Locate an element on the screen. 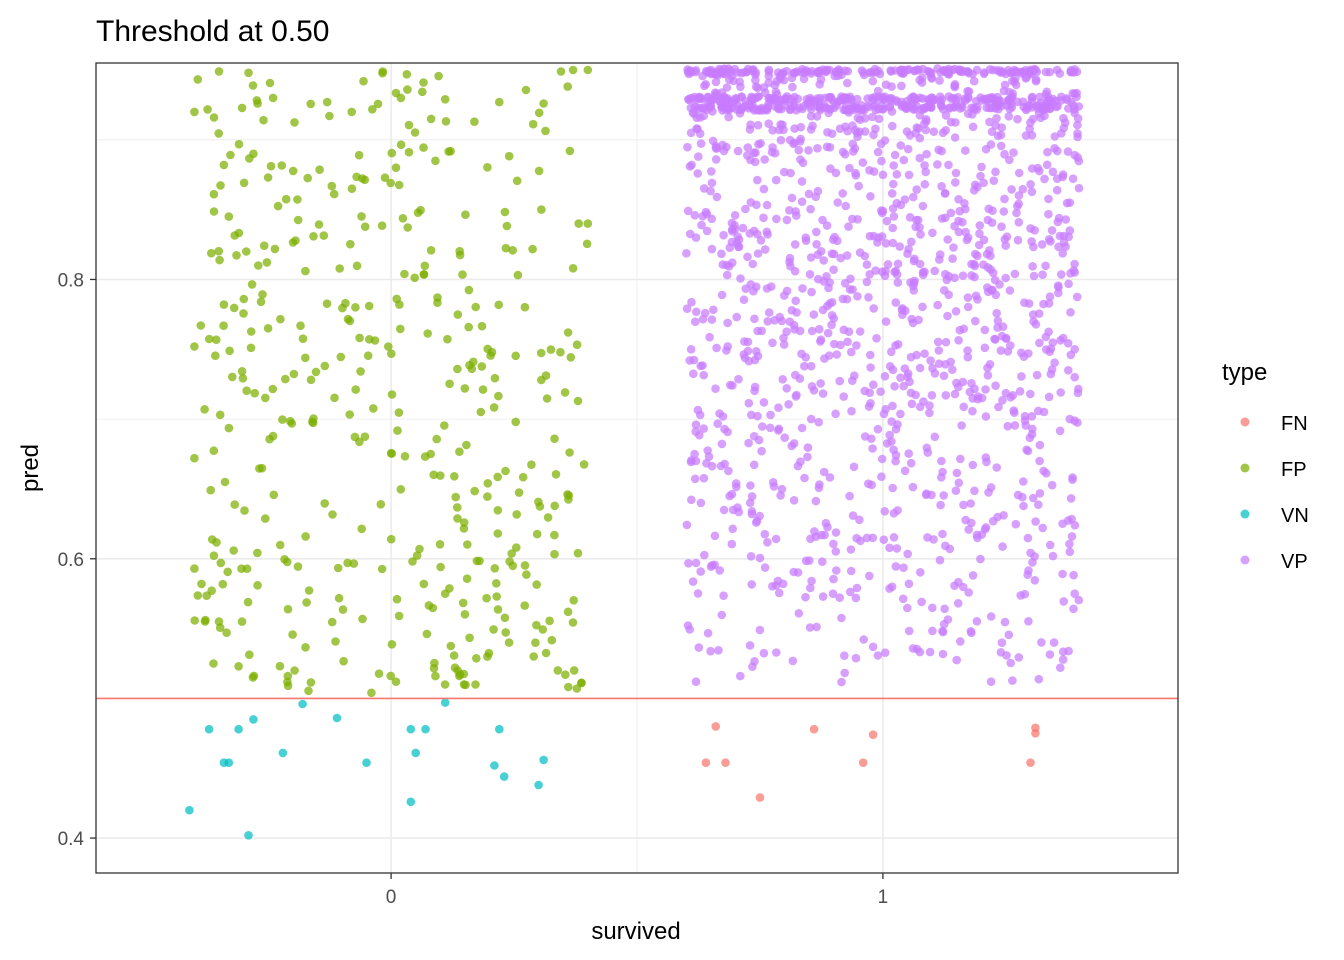 The height and width of the screenshot is (960, 1344). legend-label-vp: VP is located at coordinates (1294, 562).